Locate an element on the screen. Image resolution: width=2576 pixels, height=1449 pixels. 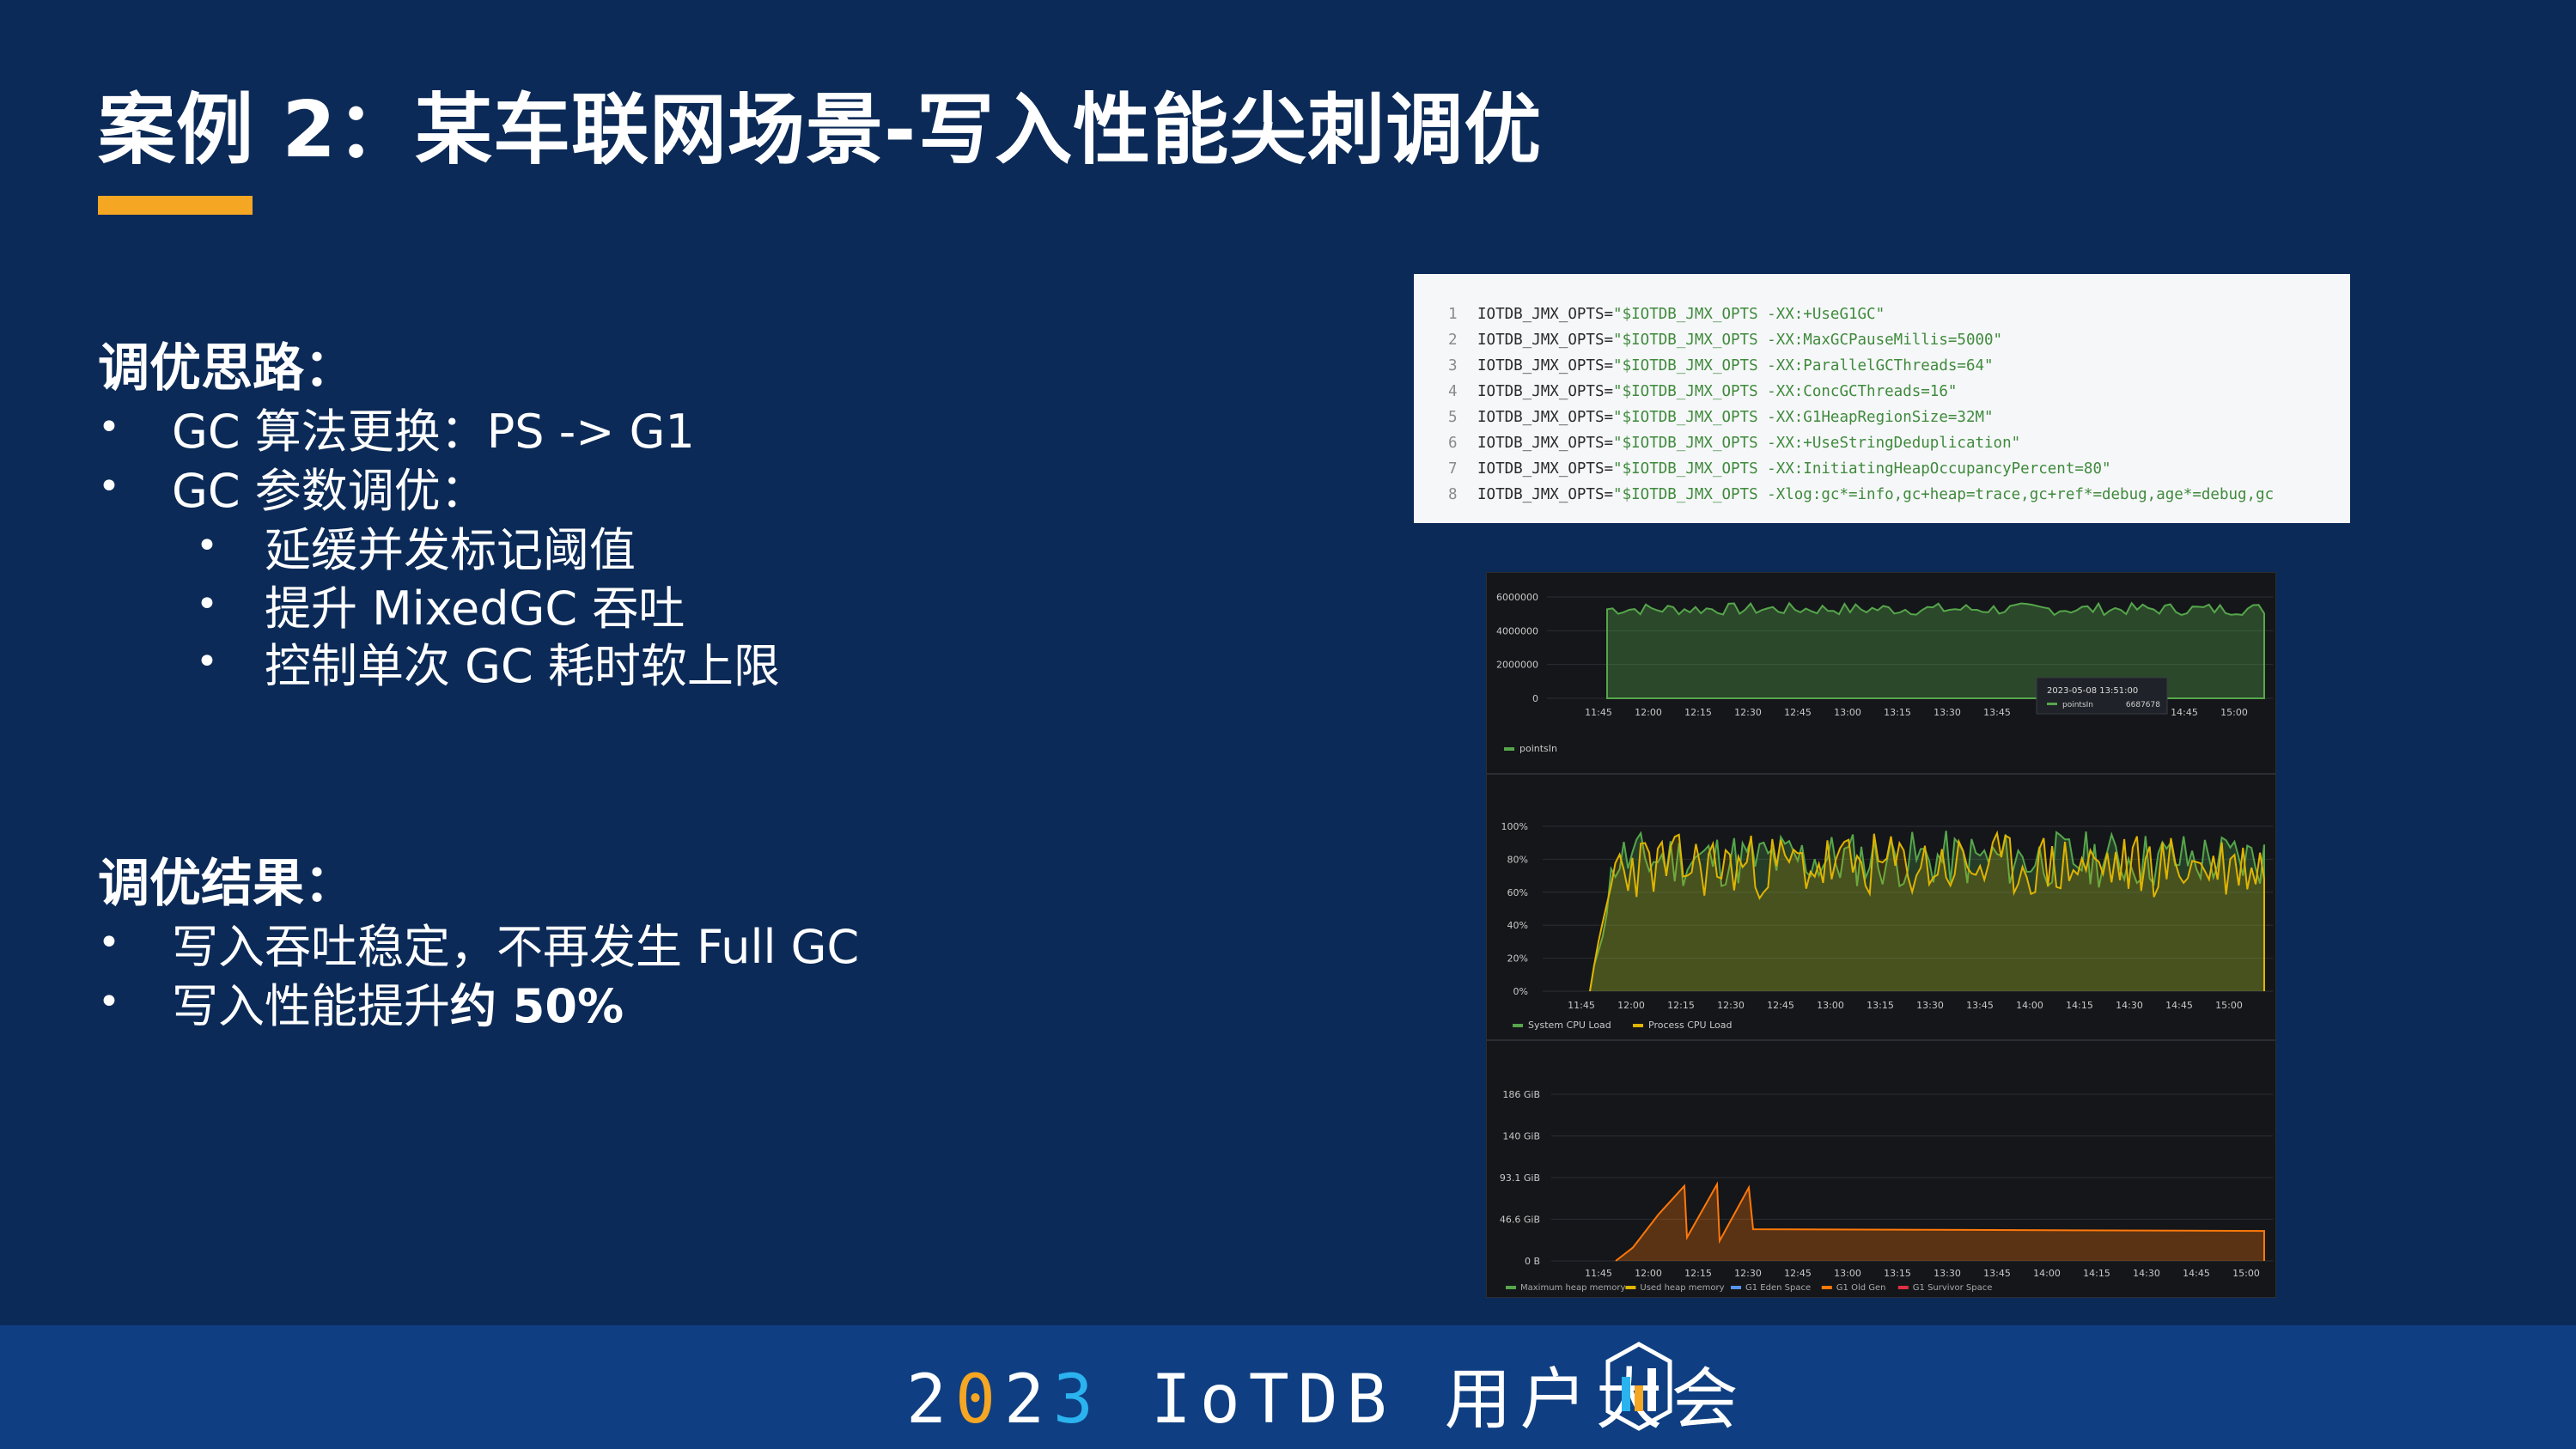
tooltip-box is located at coordinates (2102, 696).